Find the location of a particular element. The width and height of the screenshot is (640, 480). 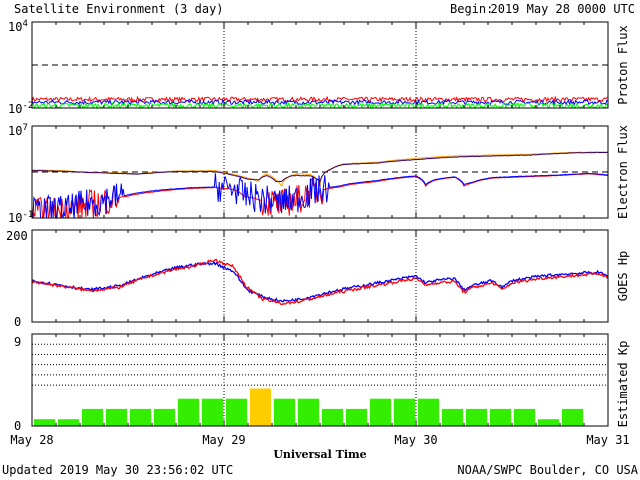

electron-series-purple is located at coordinates (320, 167).